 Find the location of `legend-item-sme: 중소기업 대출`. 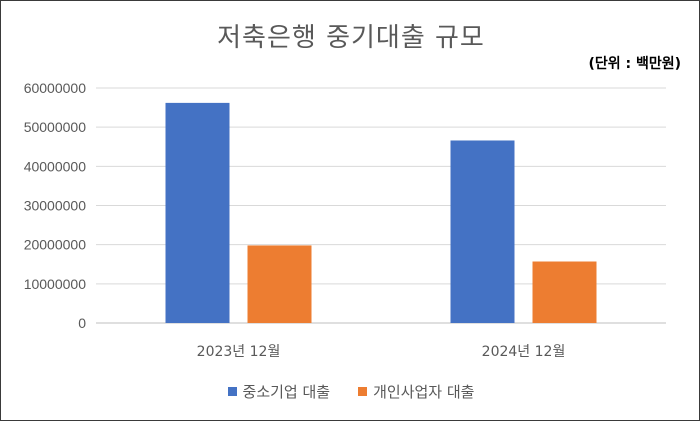

legend-item-sme: 중소기업 대출 is located at coordinates (279, 391).